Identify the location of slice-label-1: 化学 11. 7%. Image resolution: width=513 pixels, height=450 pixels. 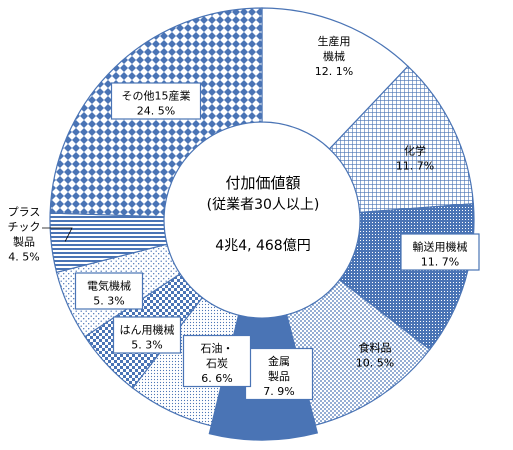
(415, 158).